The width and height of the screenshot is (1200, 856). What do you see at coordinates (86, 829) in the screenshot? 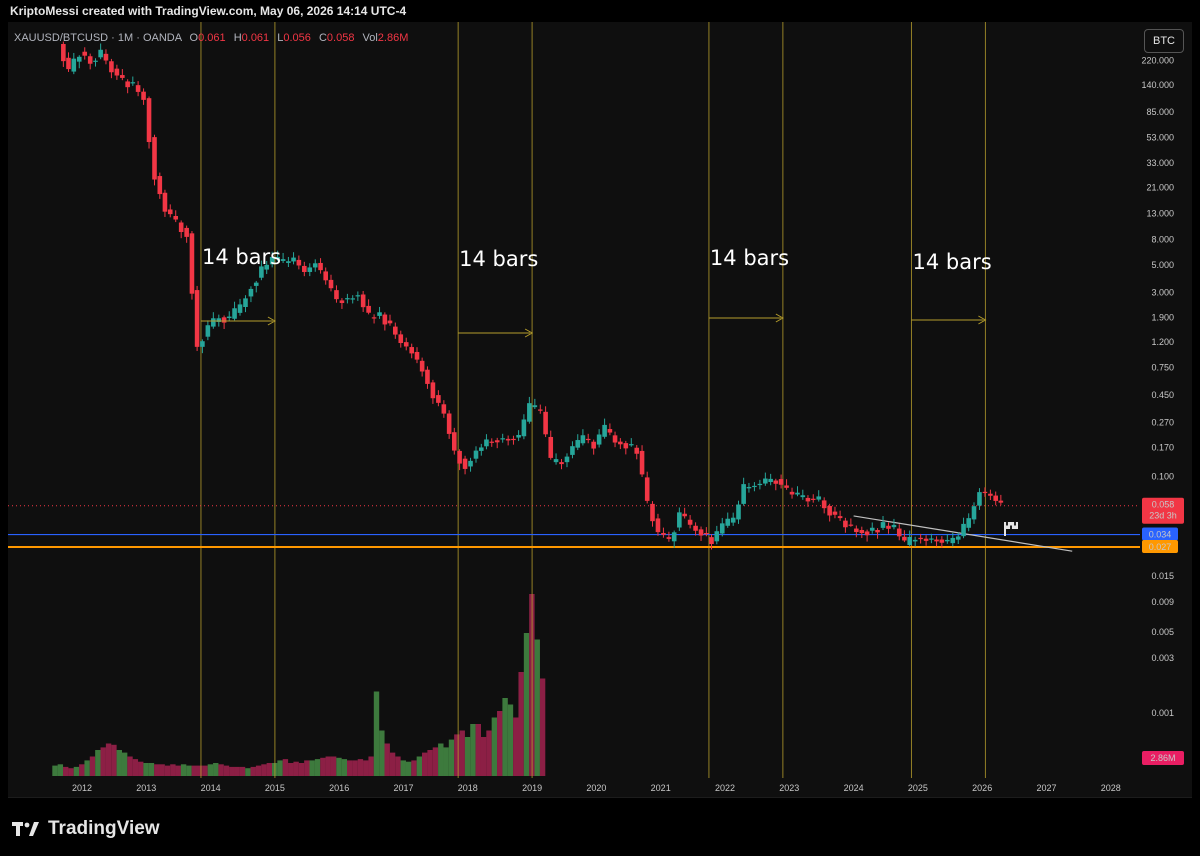
I see `tradingview-logo: TradingView` at bounding box center [86, 829].